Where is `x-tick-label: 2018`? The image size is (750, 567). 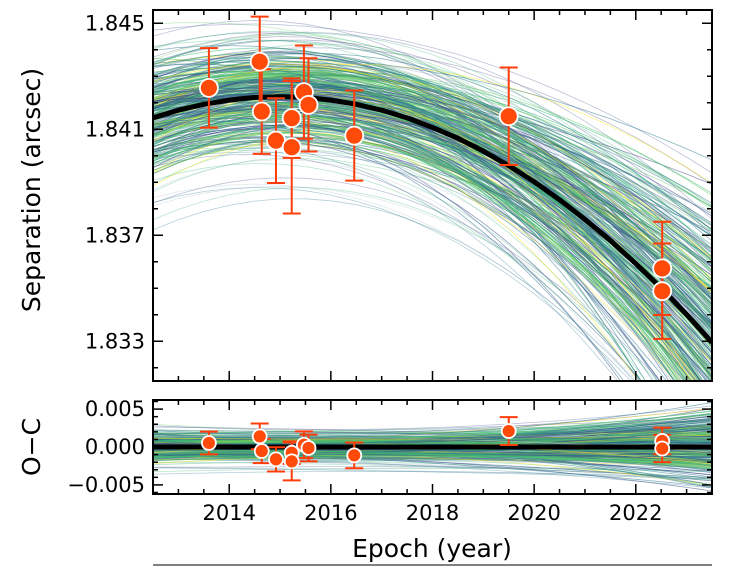
x-tick-label: 2018 is located at coordinates (432, 513).